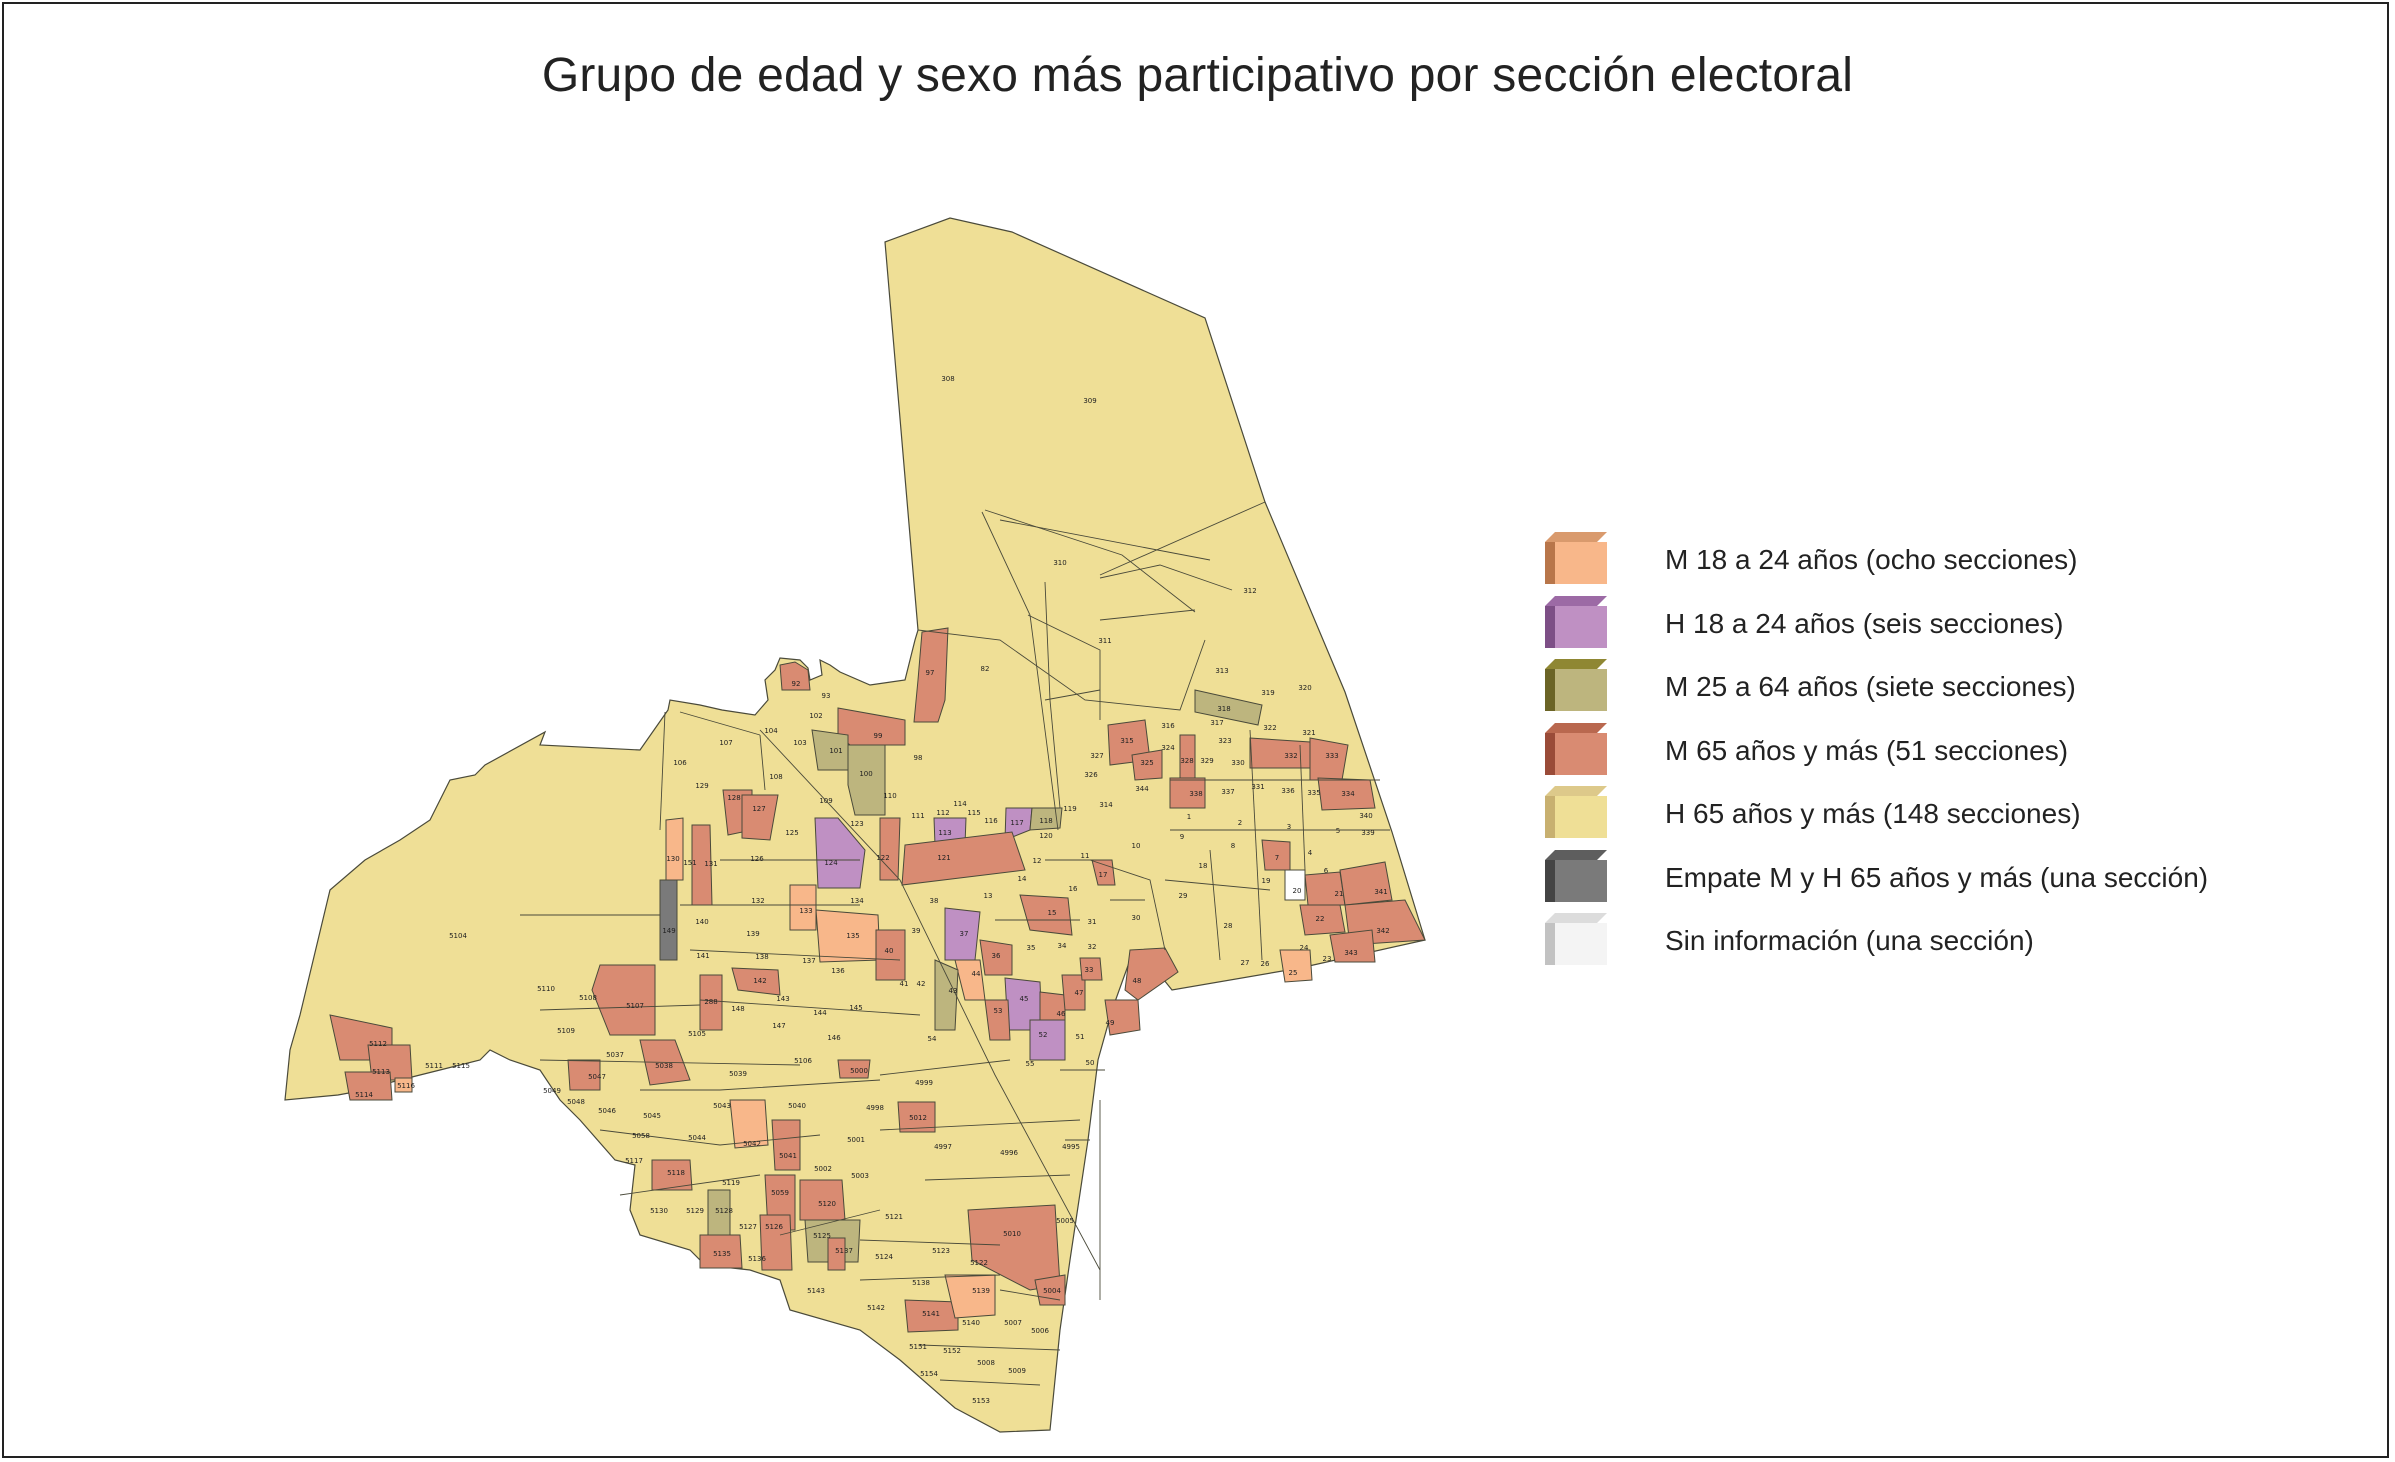 The image size is (2395, 1462). I want to click on section-label-25: 25, so click(1293, 973).